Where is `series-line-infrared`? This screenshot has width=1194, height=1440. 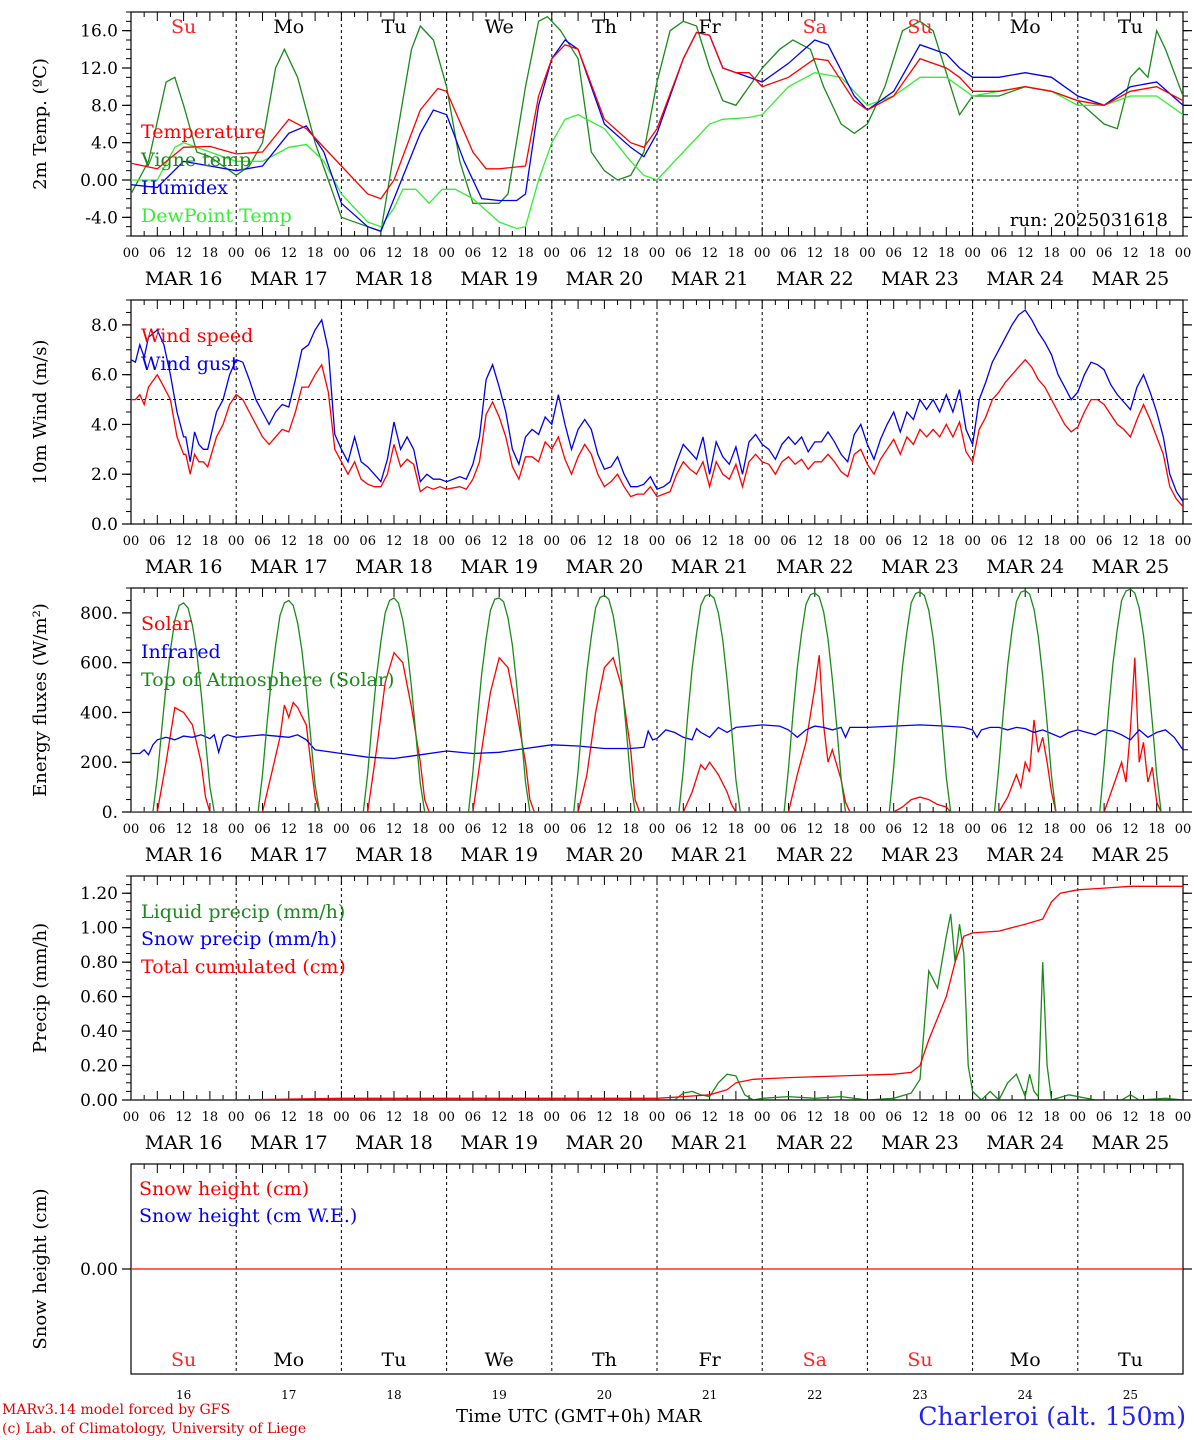 series-line-infrared is located at coordinates (657, 742).